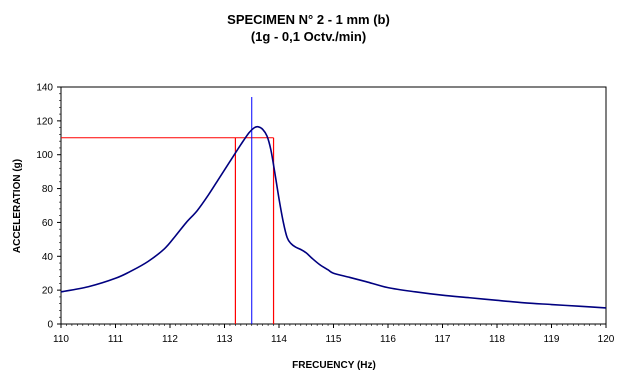  Describe the element at coordinates (48, 223) in the screenshot. I see `y-tick-label: 60` at that location.